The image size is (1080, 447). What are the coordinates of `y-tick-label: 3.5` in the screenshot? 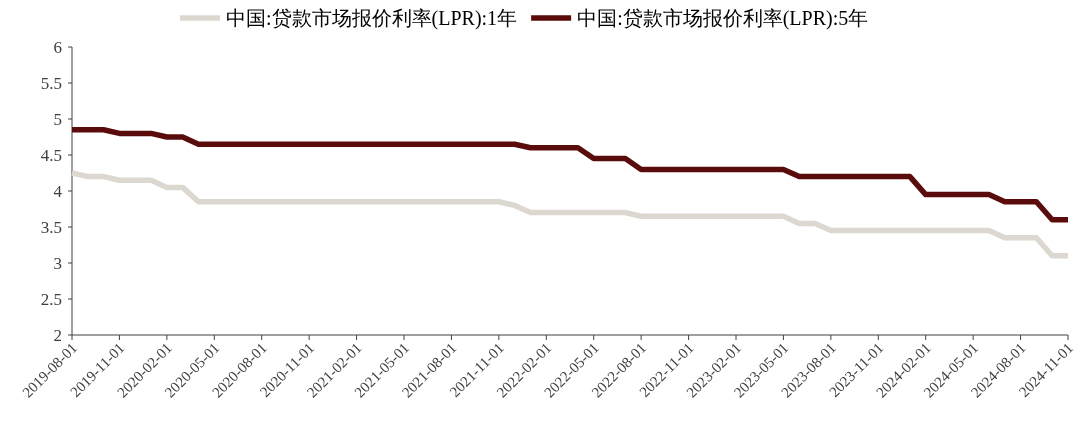 It's located at (51, 227).